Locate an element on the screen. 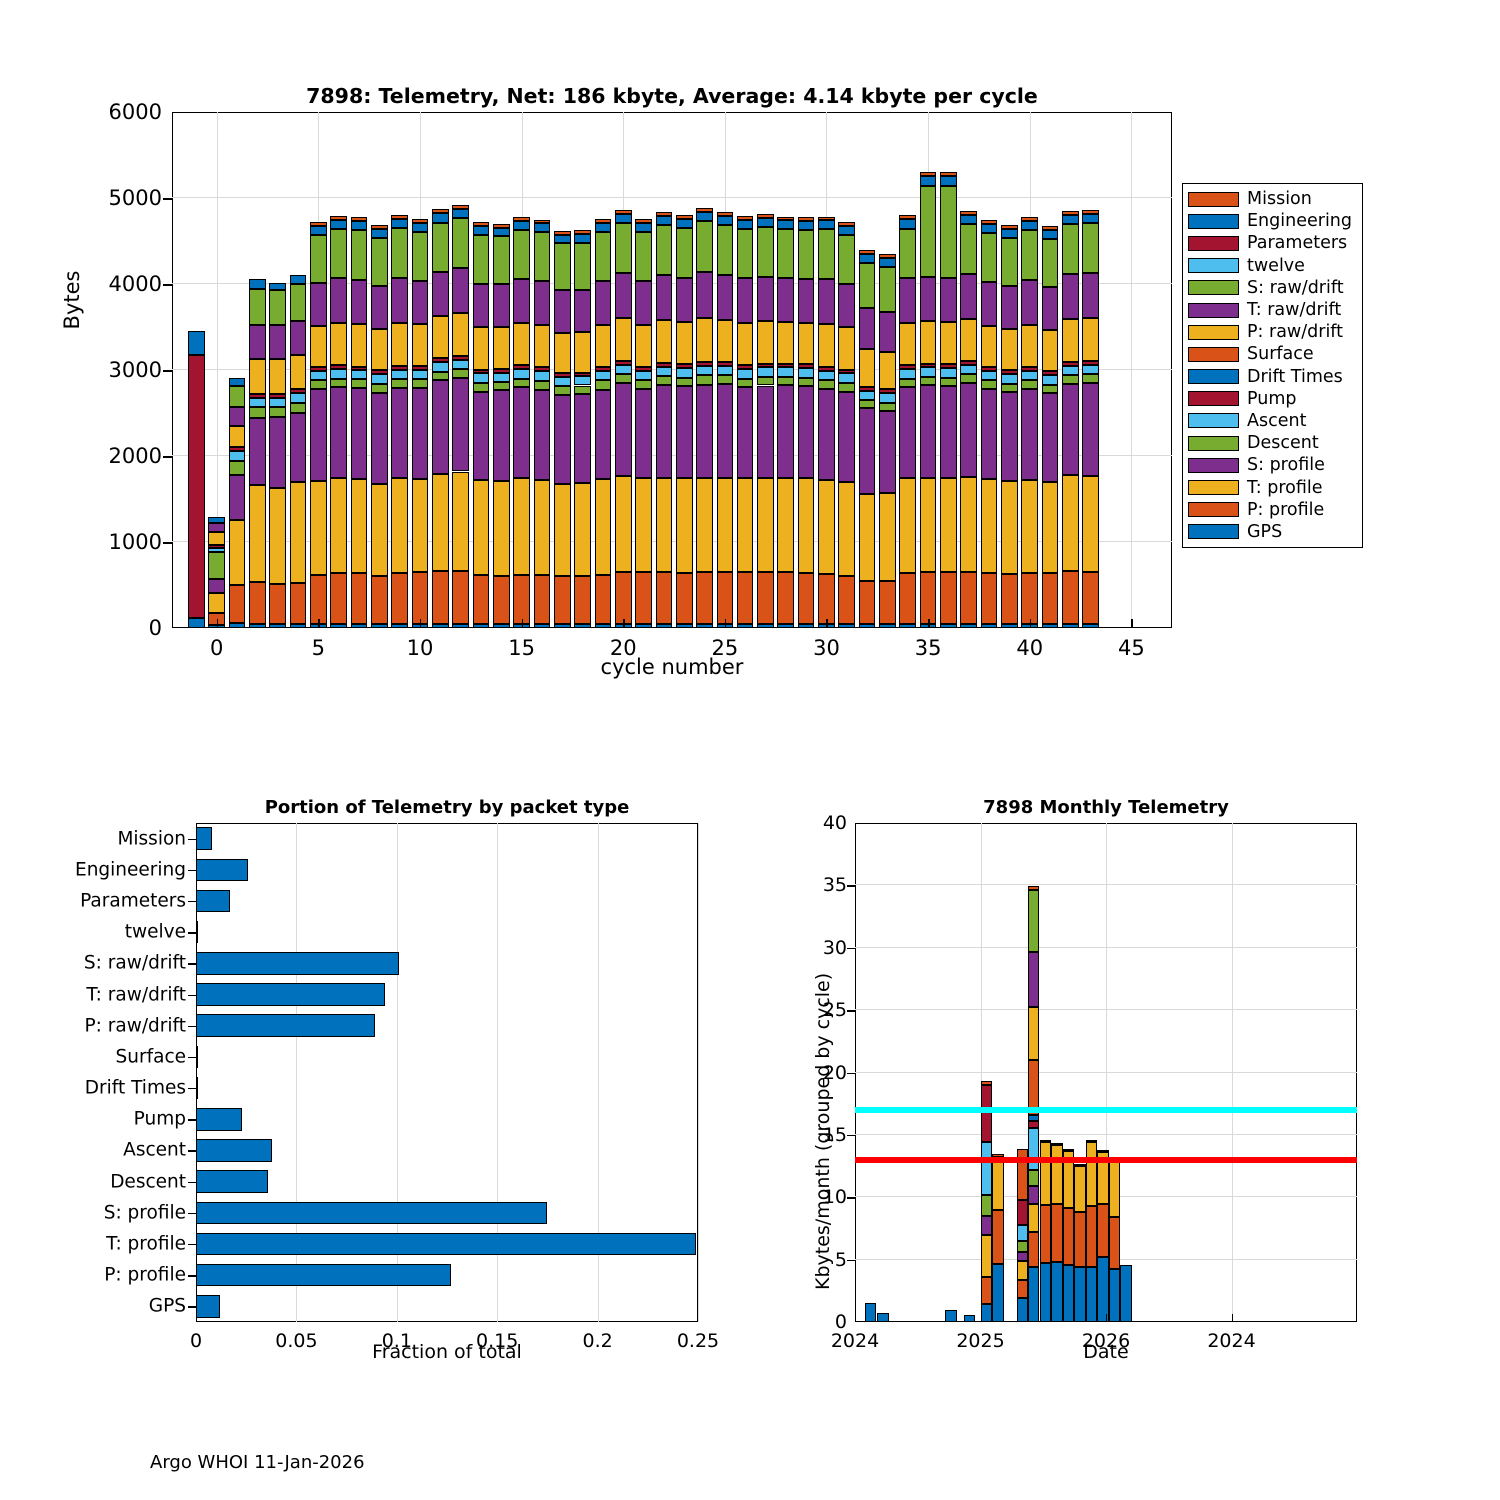  legend-item: twelve is located at coordinates (1272, 266).